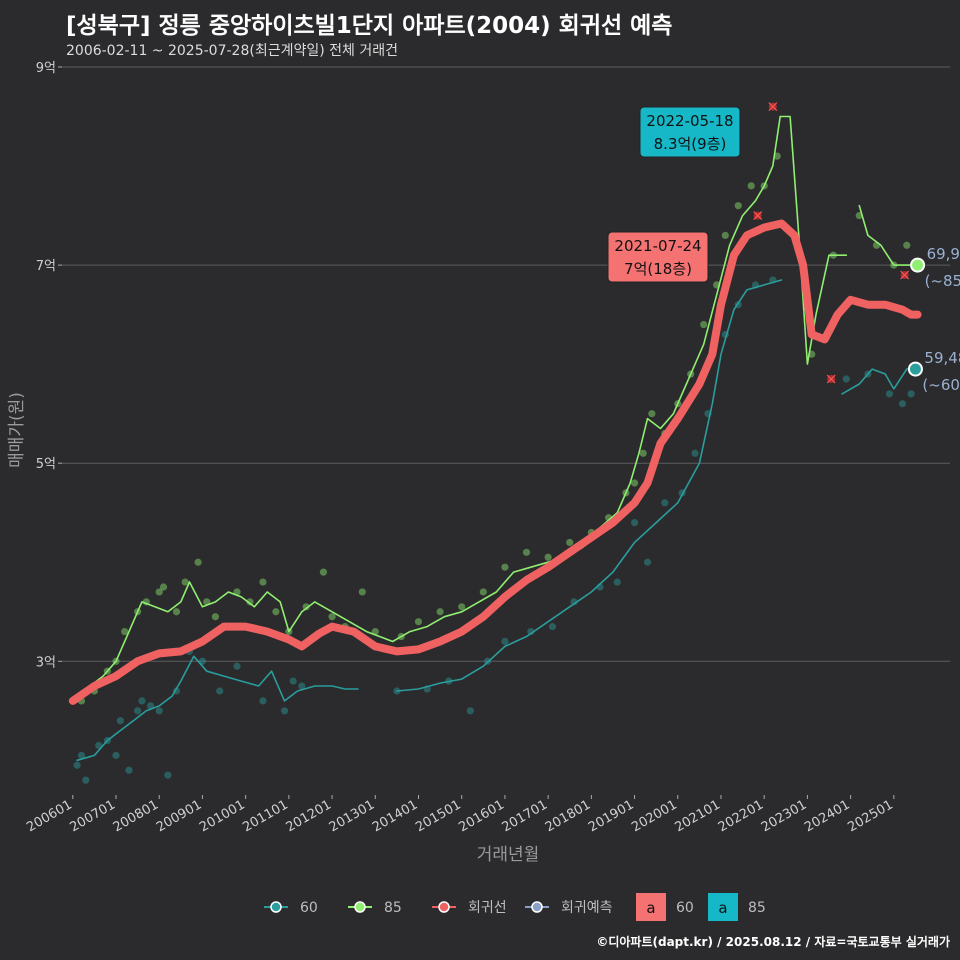  What do you see at coordinates (941, 385) in the screenshot?
I see `end-label-sub: (~60㎡)` at bounding box center [941, 385].